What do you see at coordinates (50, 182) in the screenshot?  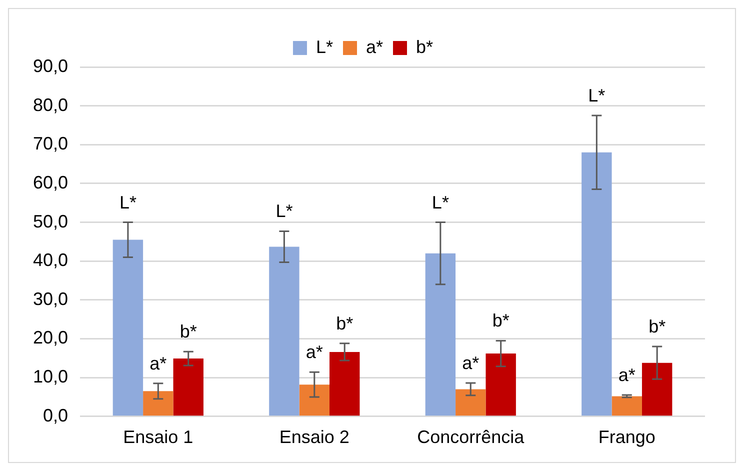 I see `y-tick-label: 60,0` at bounding box center [50, 182].